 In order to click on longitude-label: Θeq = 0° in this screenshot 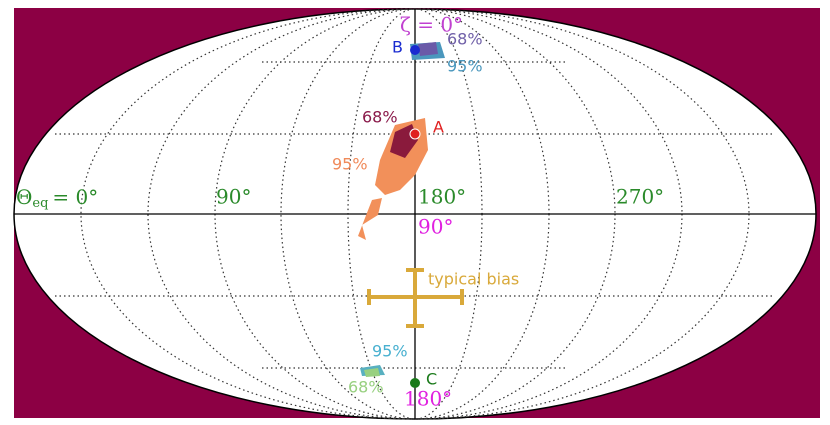, I will do `click(57, 198)`.